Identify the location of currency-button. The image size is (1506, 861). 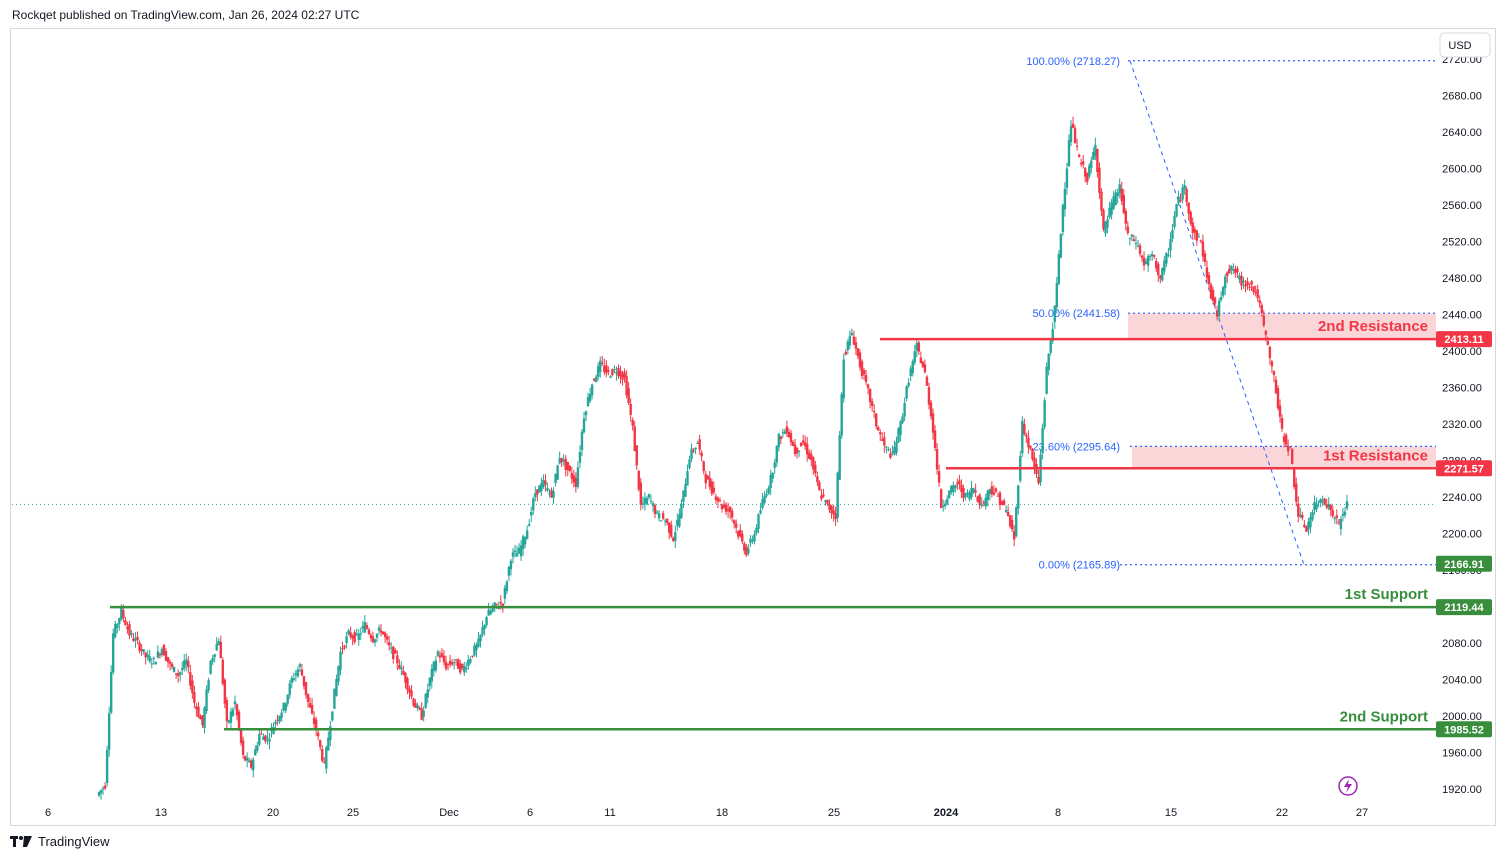
(1465, 45).